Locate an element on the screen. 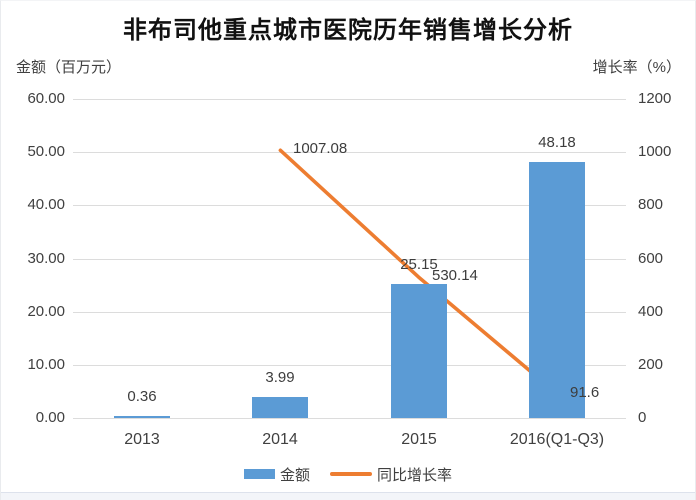  bar-value-label: 0.36 is located at coordinates (142, 396).